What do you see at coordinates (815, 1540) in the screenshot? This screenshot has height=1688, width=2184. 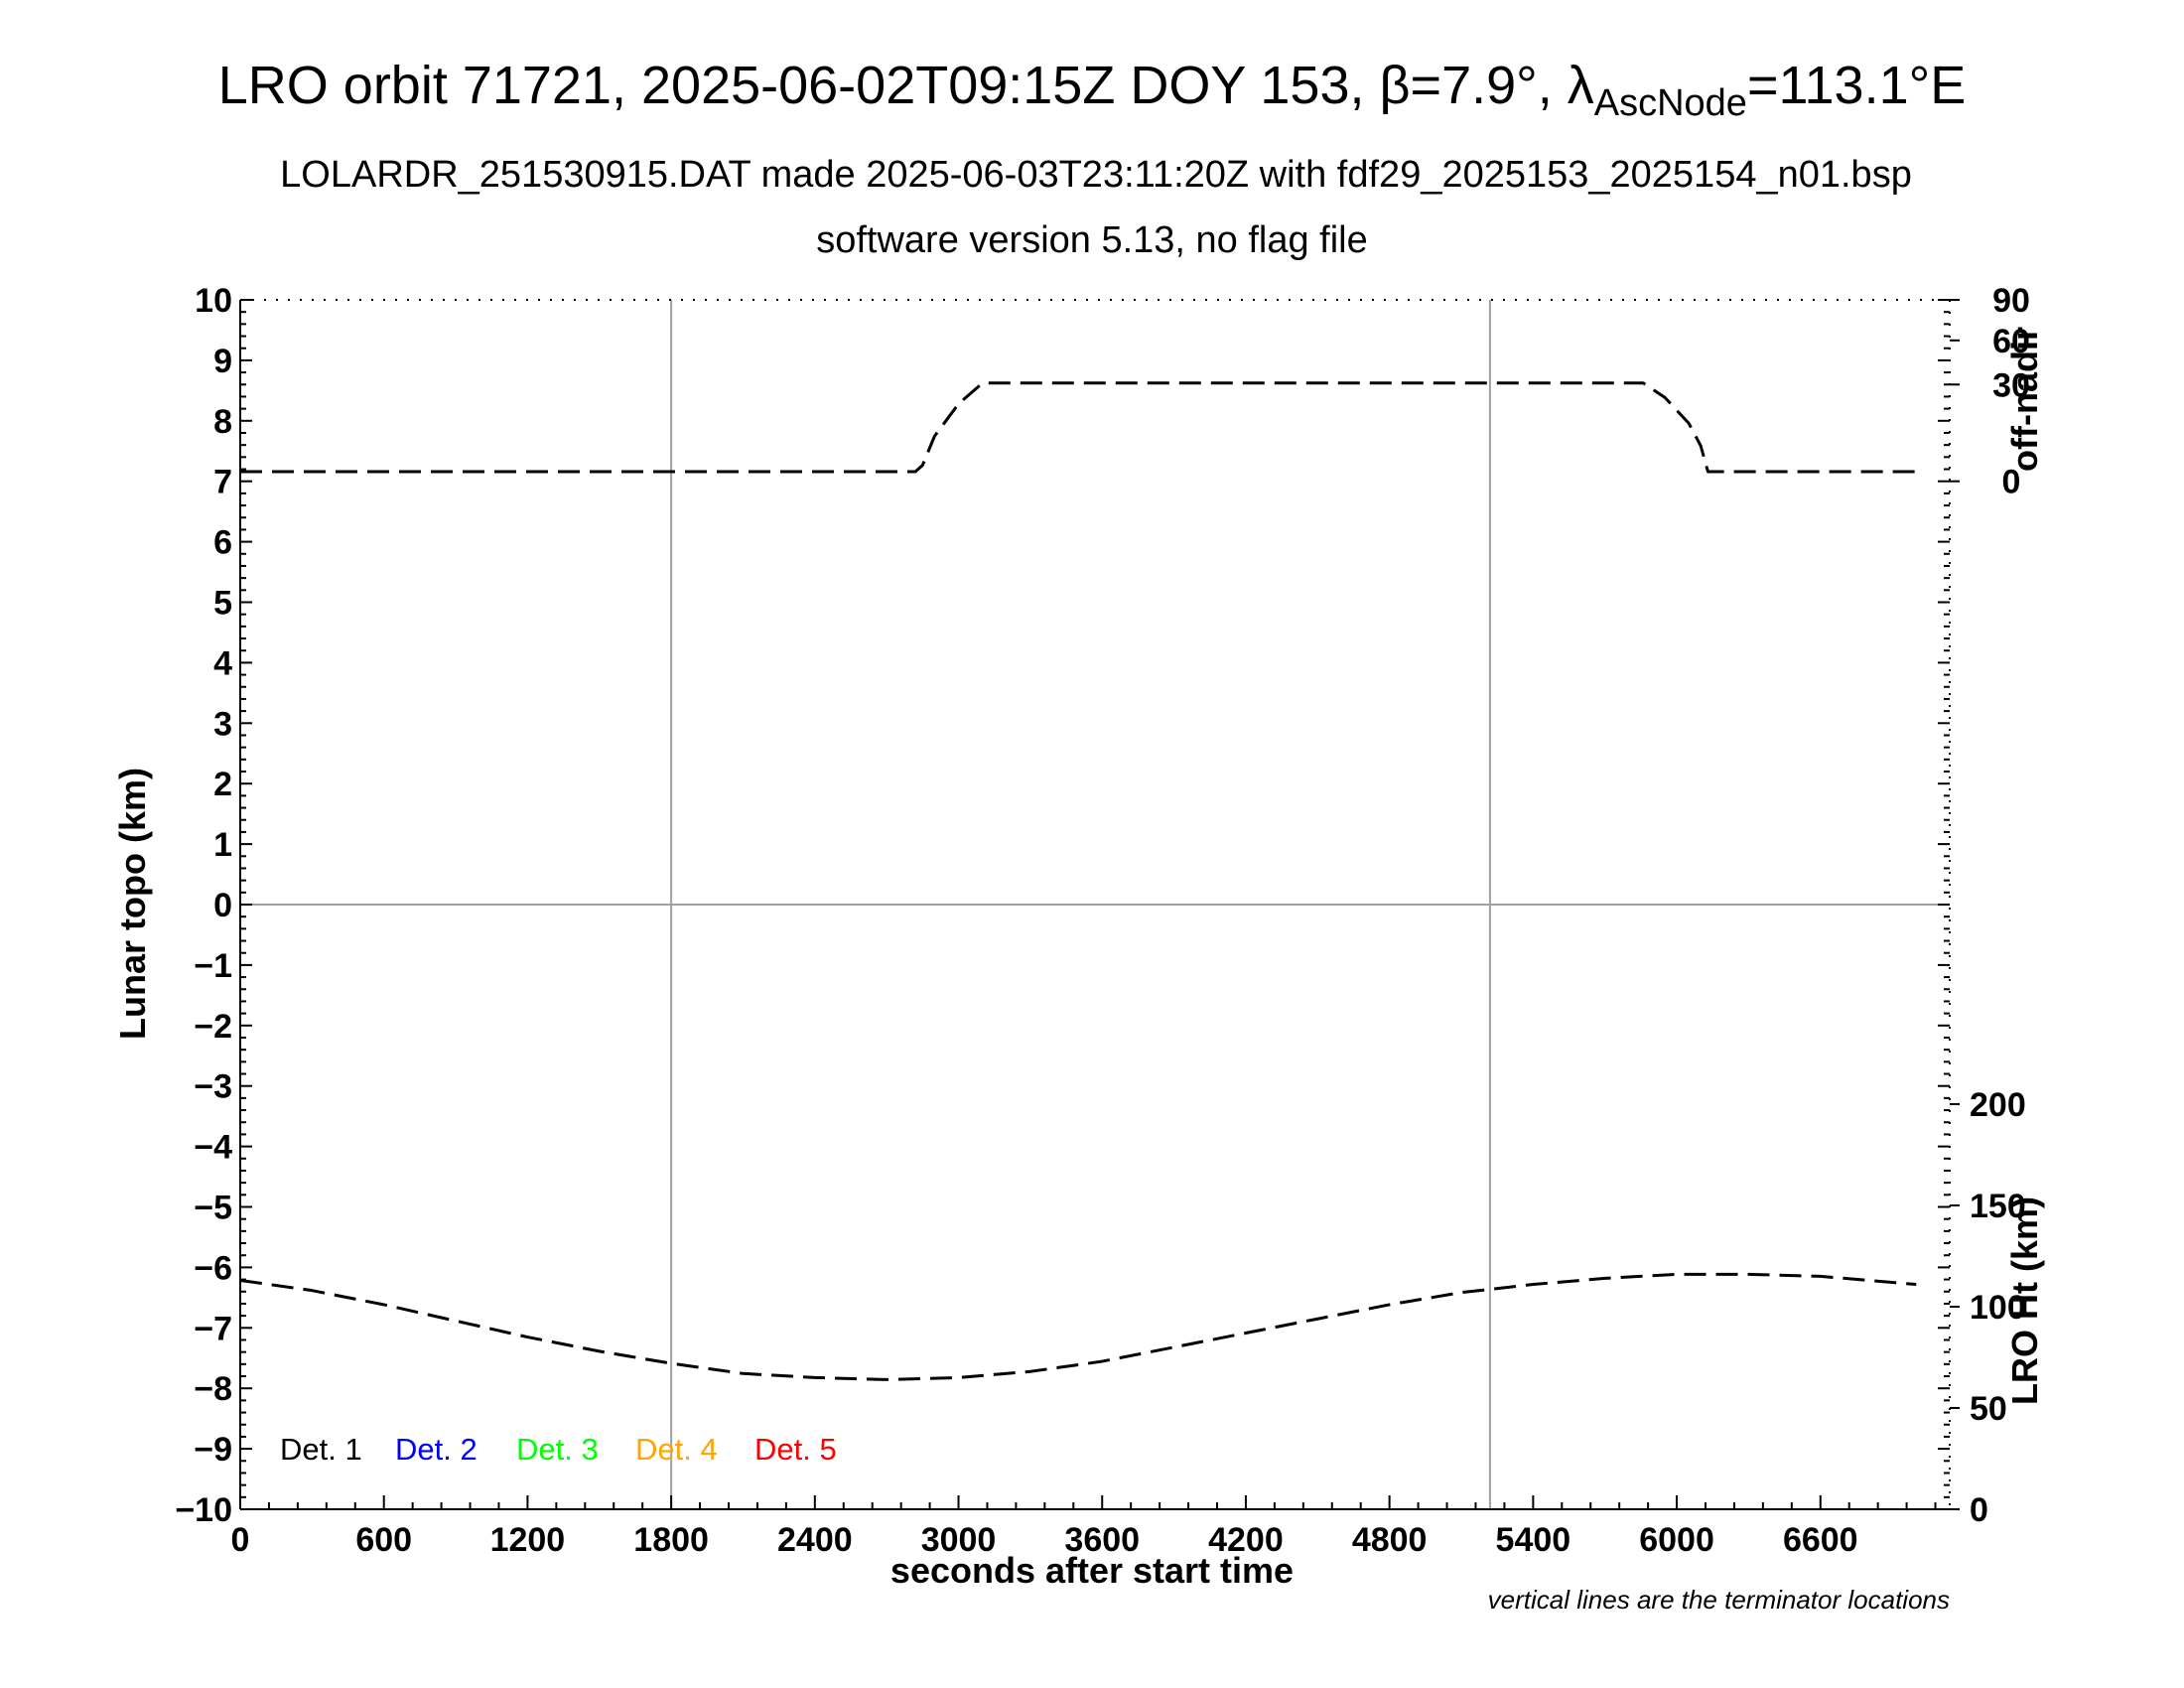 I see `x-tick-label: 2400` at bounding box center [815, 1540].